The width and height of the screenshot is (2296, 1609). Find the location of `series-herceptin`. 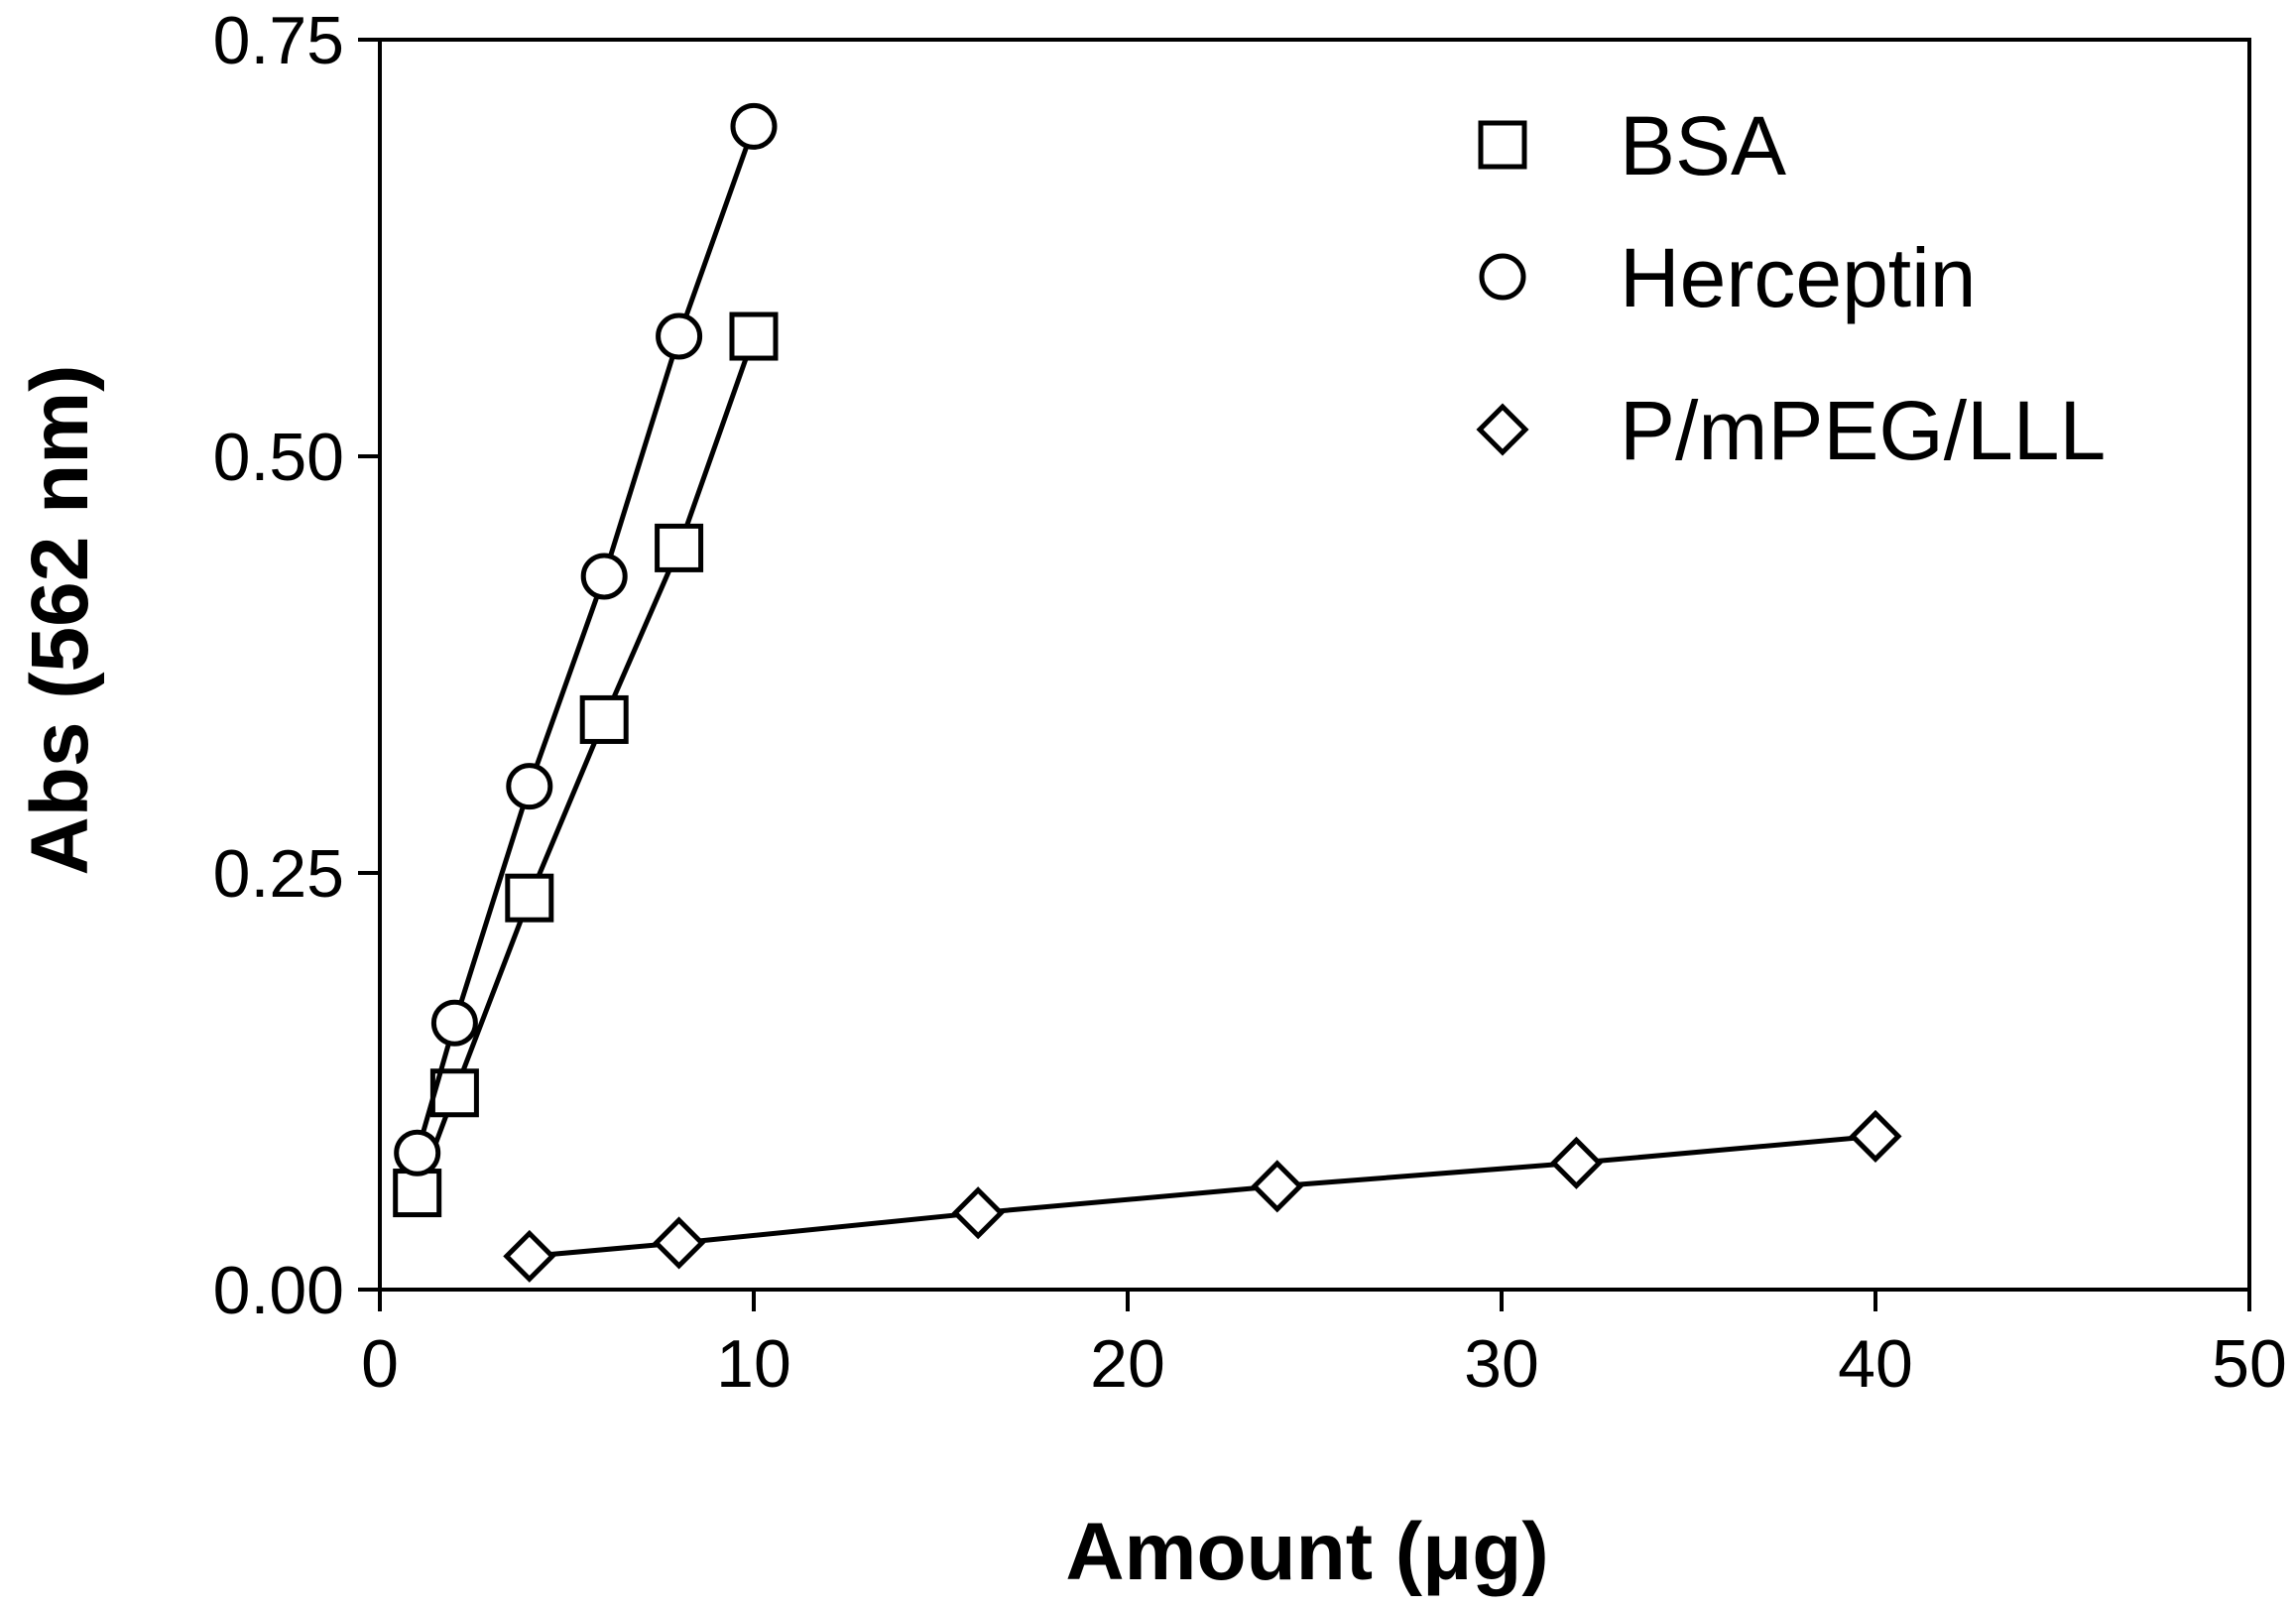

series-herceptin is located at coordinates (586, 639).